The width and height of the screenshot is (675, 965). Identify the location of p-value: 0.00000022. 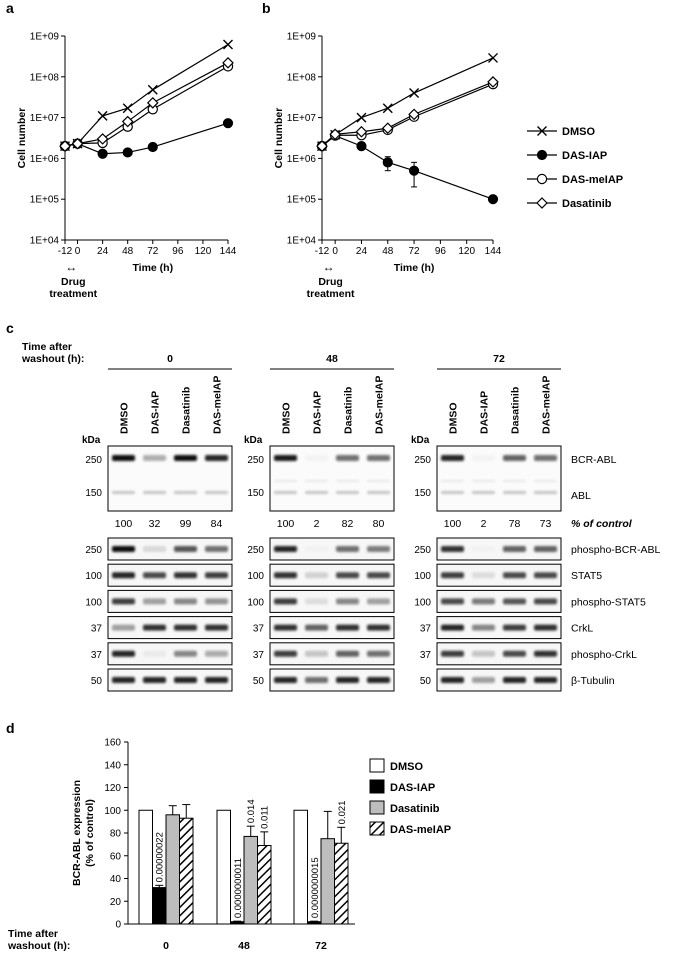
(160, 857).